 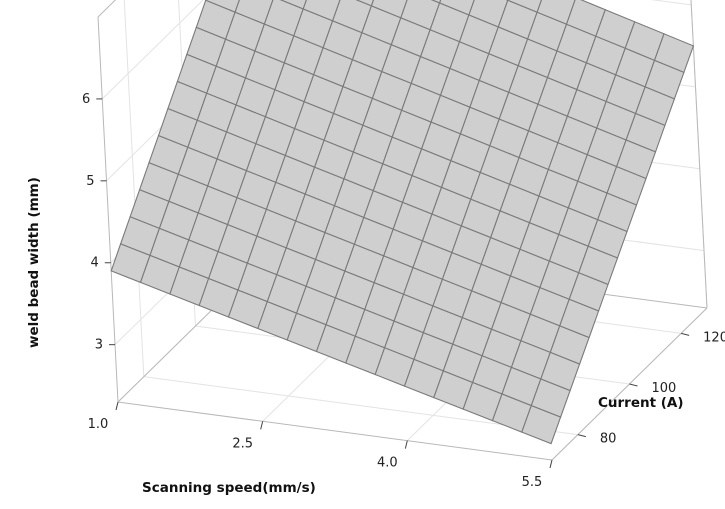 I want to click on y-tick-label-0: 80, so click(x=608, y=439).